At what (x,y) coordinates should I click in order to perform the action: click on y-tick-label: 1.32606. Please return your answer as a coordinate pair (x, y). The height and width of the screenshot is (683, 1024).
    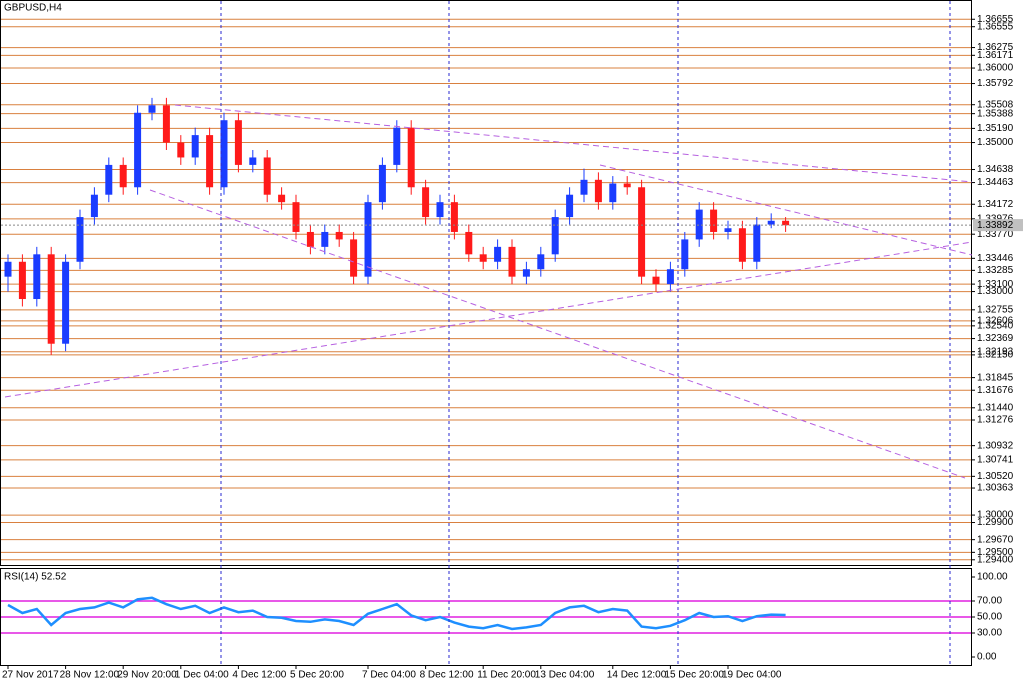
    Looking at the image, I should click on (995, 321).